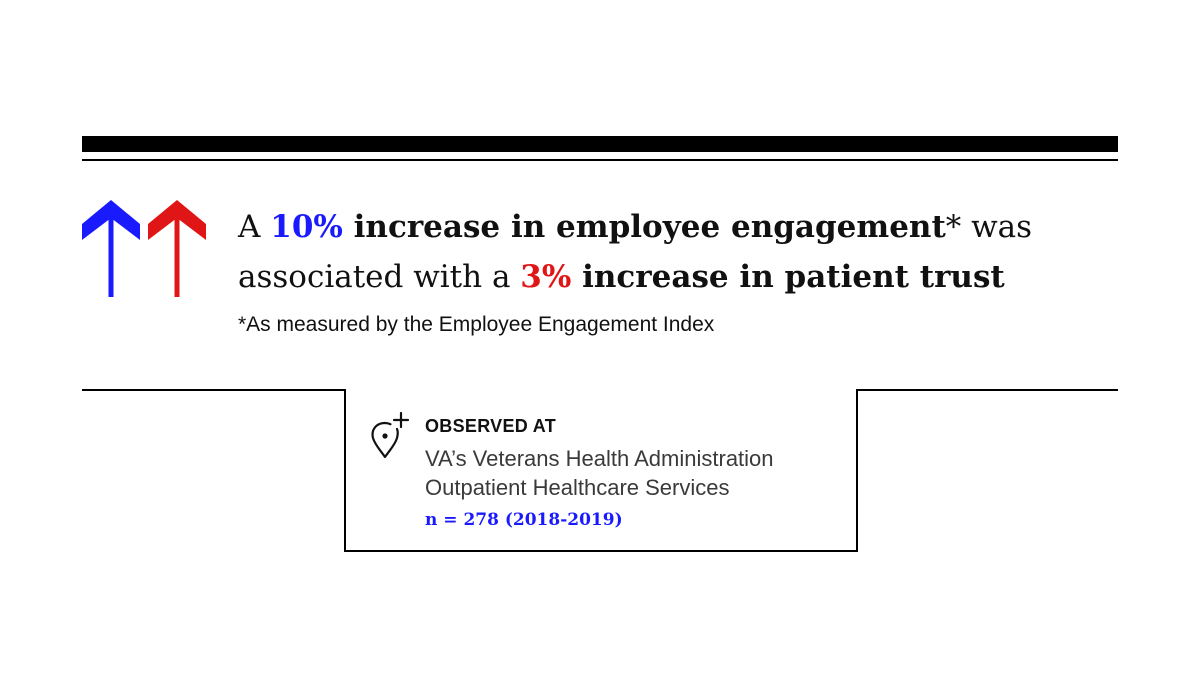  I want to click on trust-percentage: 3%, so click(546, 277).